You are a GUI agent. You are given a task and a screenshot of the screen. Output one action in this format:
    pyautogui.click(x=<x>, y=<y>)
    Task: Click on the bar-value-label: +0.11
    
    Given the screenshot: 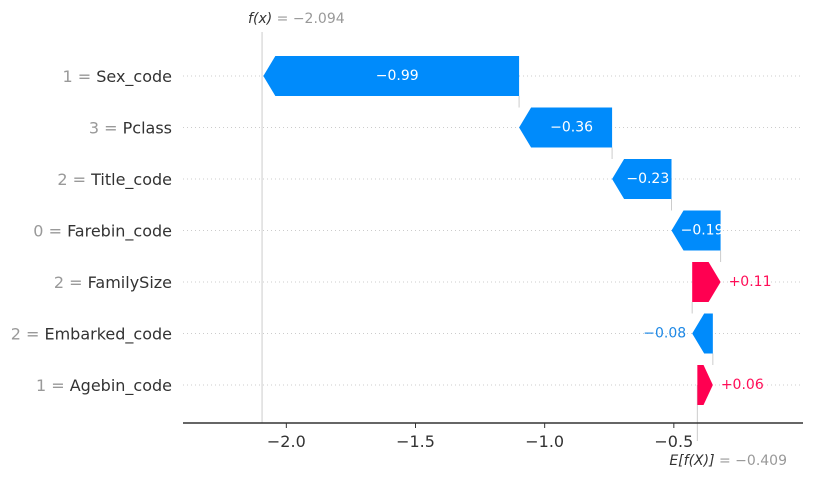 What is the action you would take?
    pyautogui.click(x=750, y=282)
    